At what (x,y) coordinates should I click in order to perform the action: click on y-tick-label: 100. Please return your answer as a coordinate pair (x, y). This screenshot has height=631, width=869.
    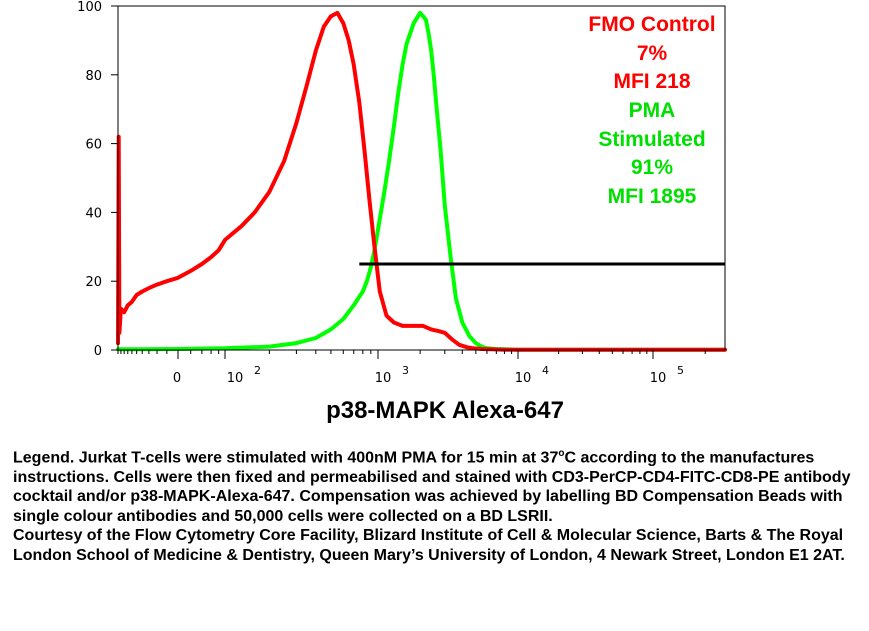
    Looking at the image, I should click on (89, 7).